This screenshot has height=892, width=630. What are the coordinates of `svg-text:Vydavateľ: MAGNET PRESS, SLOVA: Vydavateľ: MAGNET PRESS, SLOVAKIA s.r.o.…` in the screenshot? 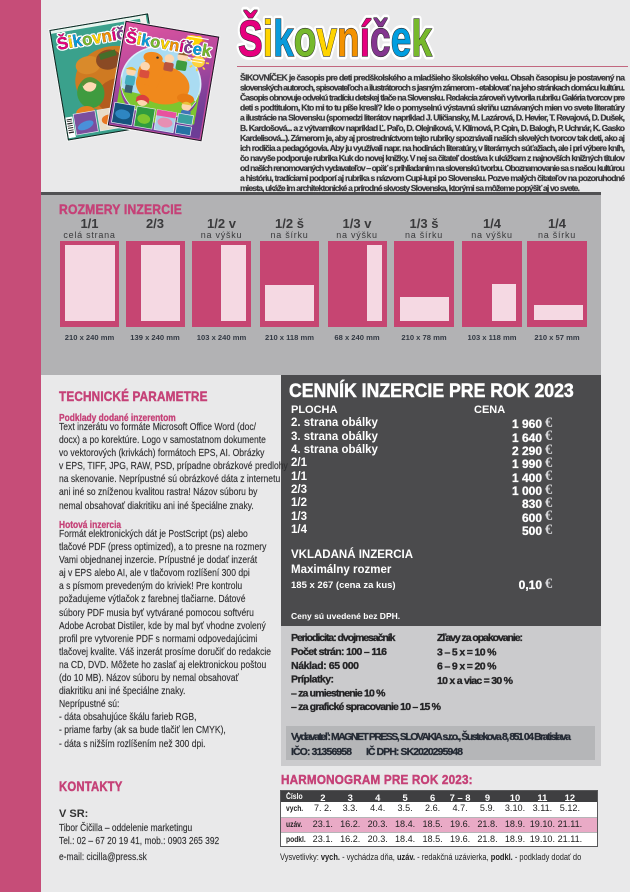 It's located at (431, 736).